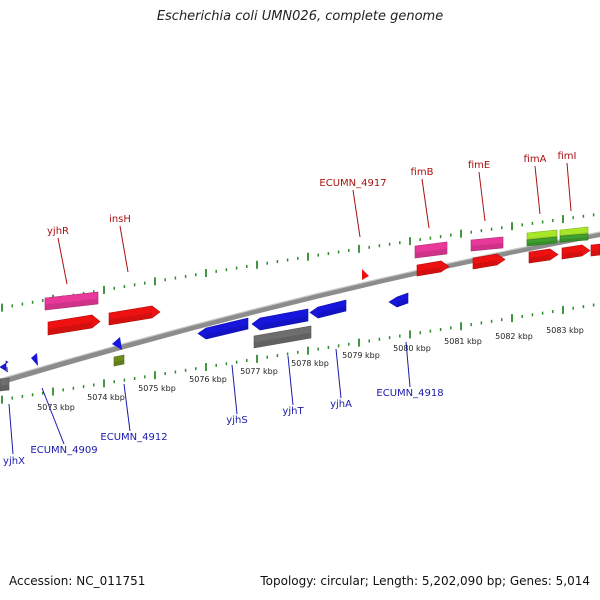  Describe the element at coordinates (63, 450) in the screenshot. I see `gene-label-ecumn-4909: ECUMN_4909` at that location.